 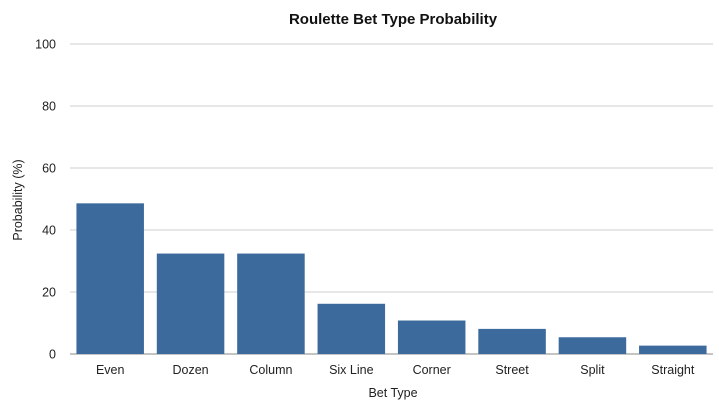 I want to click on x-tick-label: Corner, so click(x=432, y=370).